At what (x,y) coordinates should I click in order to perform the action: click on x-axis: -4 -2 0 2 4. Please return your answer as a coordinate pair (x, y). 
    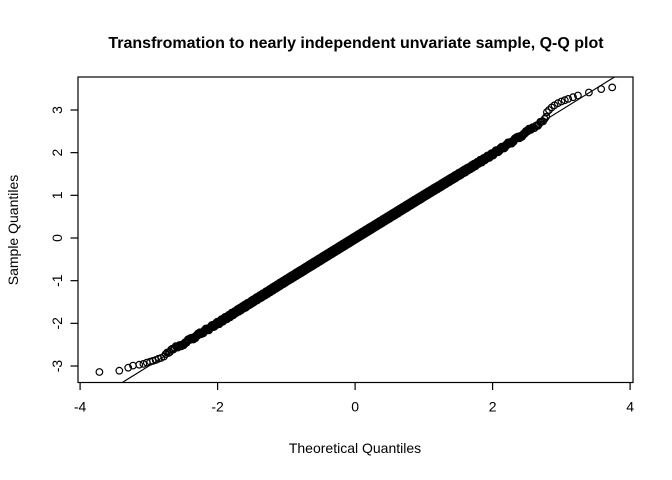
    Looking at the image, I should click on (354, 398).